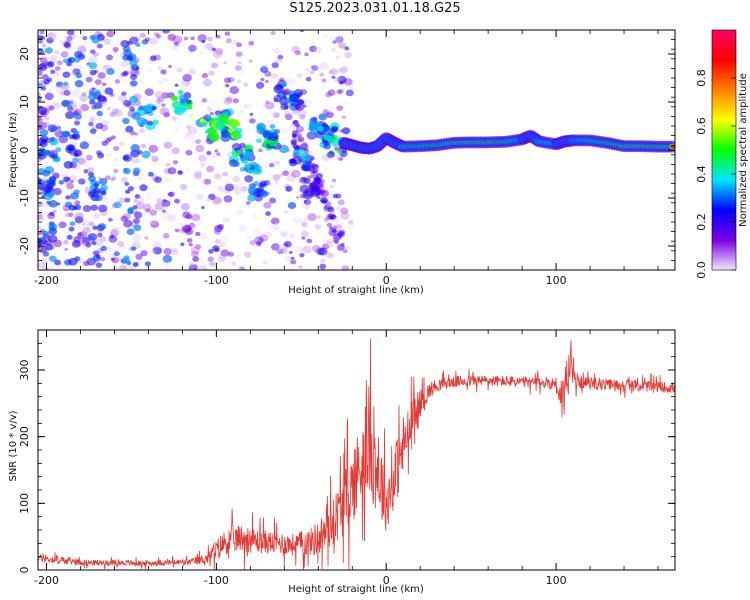 This screenshot has width=750, height=600. I want to click on colorbar-tick-label: 0.6, so click(701, 126).